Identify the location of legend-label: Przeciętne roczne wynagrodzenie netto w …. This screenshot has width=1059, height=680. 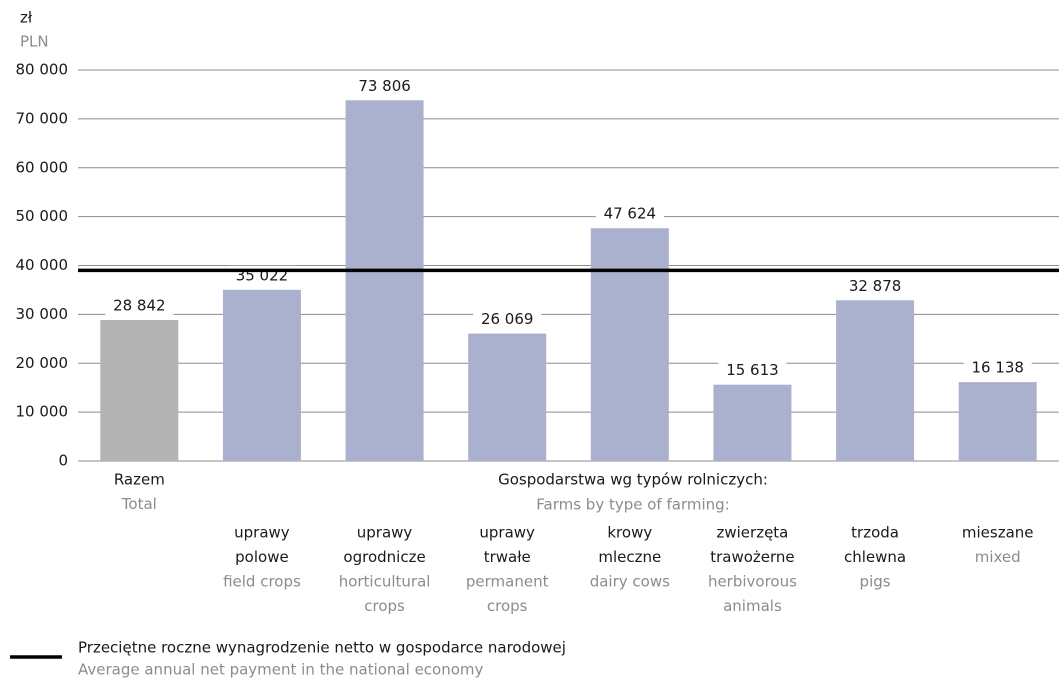
(322, 648).